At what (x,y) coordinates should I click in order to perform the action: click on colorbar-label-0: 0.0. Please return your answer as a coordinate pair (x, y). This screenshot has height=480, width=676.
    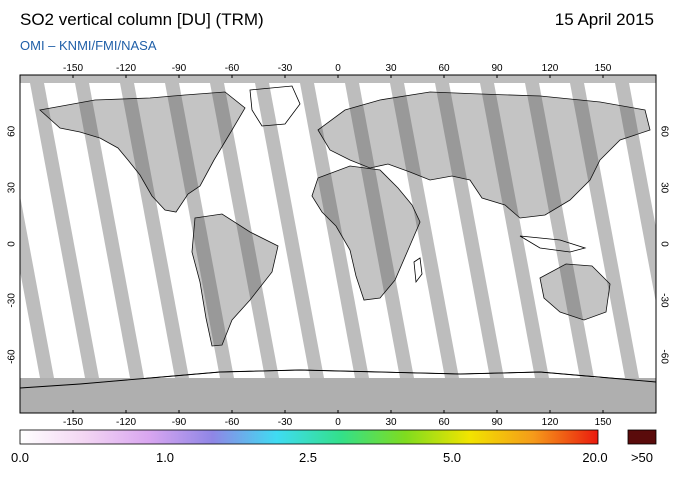
    Looking at the image, I should click on (20, 457).